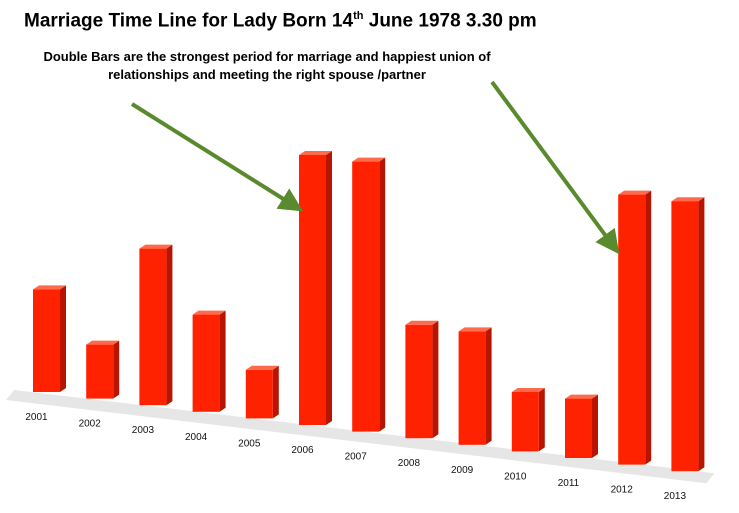 The width and height of the screenshot is (739, 513). I want to click on x-tick-label: 2005, so click(249, 443).